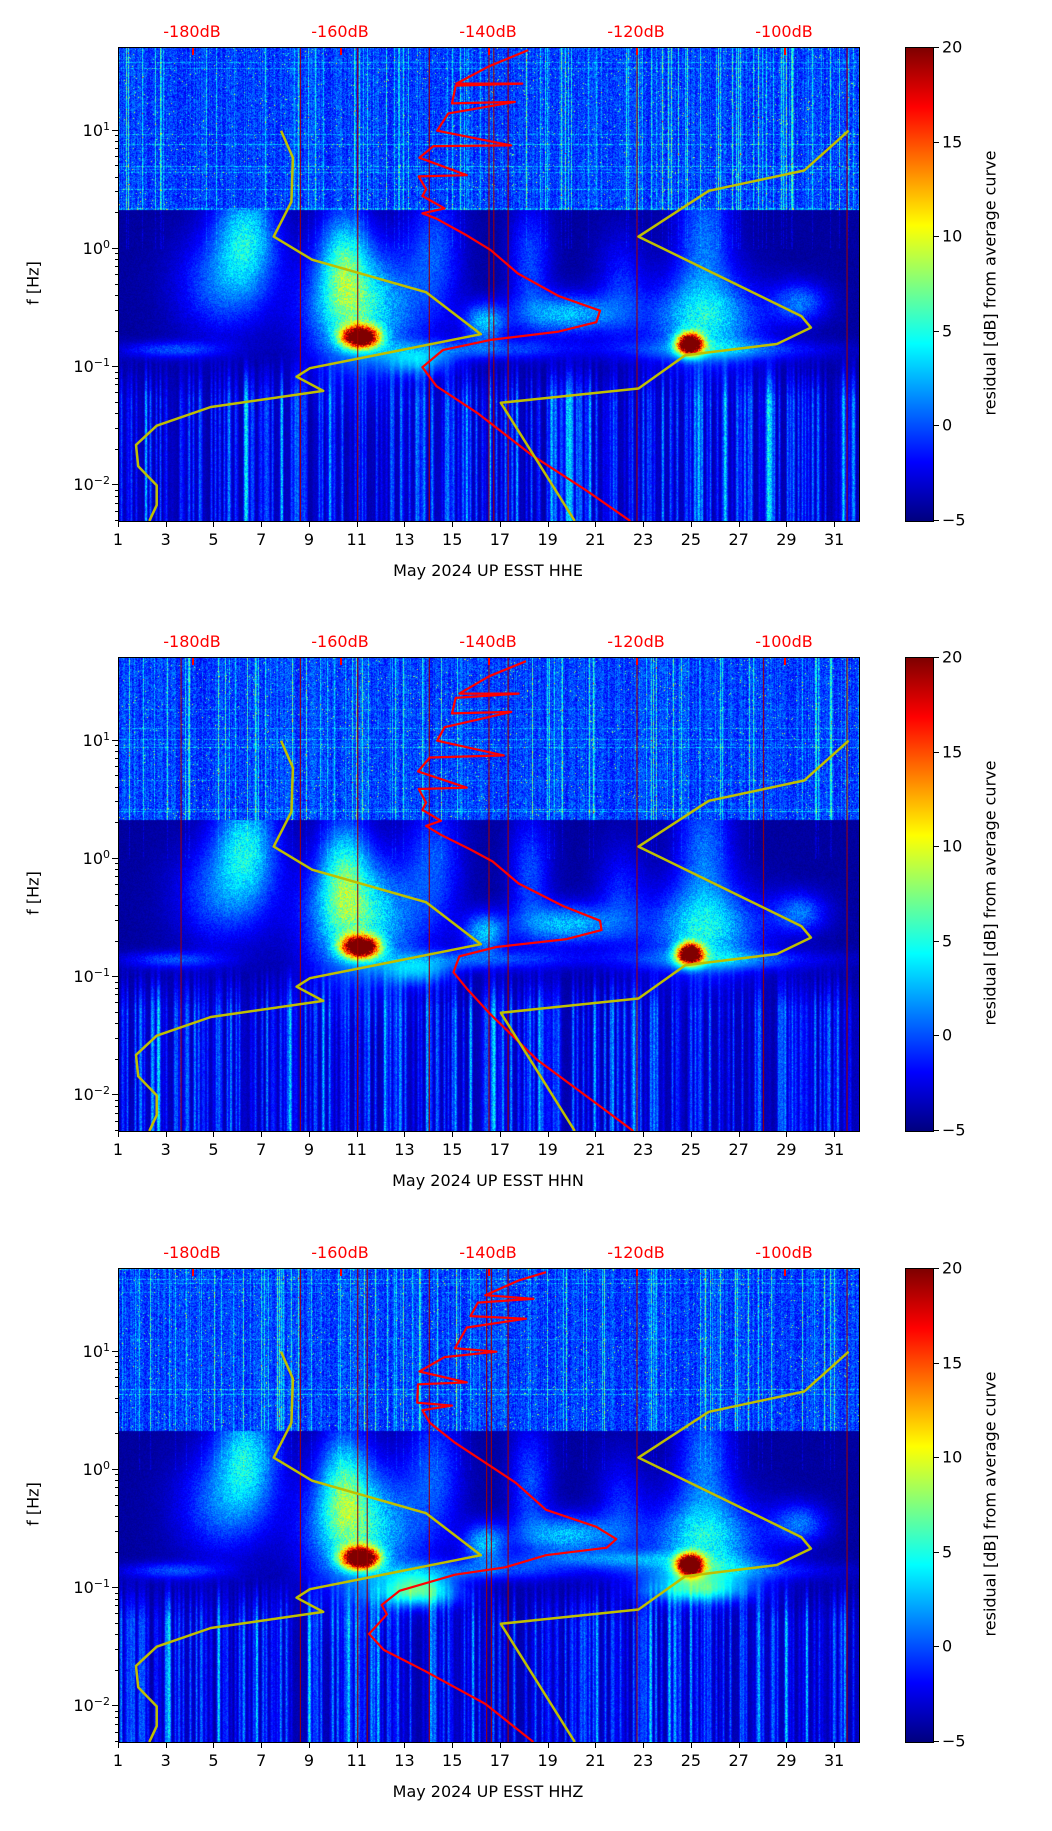 The image size is (1052, 1831). What do you see at coordinates (192, 641) in the screenshot?
I see `top-db-tick-label: -180dB` at bounding box center [192, 641].